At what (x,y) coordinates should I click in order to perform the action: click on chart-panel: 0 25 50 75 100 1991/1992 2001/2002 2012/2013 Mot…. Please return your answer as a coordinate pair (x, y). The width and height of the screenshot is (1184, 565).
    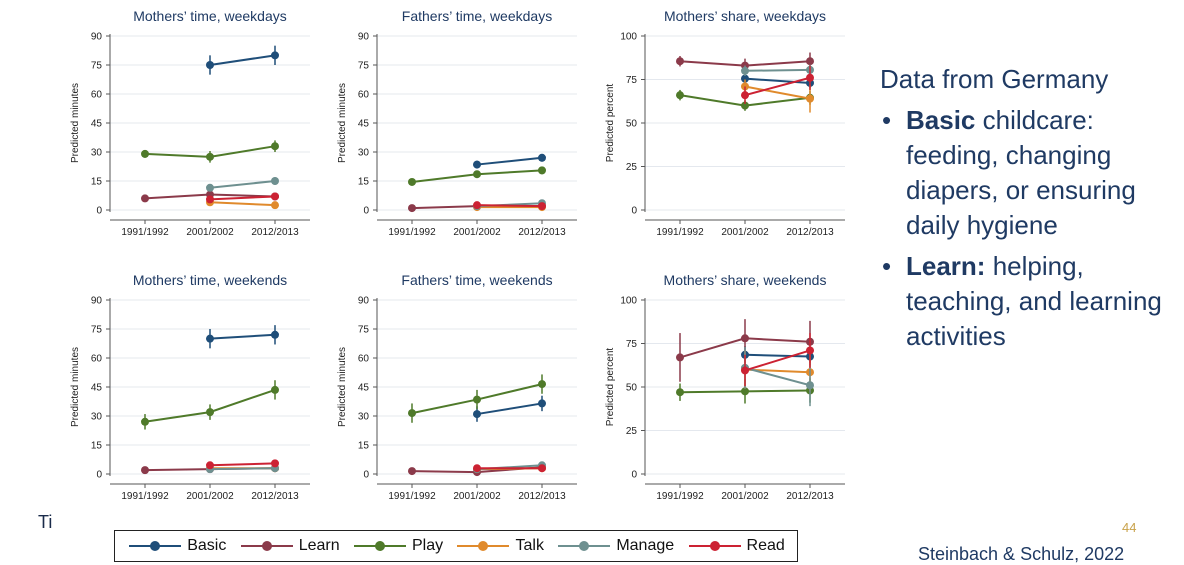
    Looking at the image, I should click on (725, 123).